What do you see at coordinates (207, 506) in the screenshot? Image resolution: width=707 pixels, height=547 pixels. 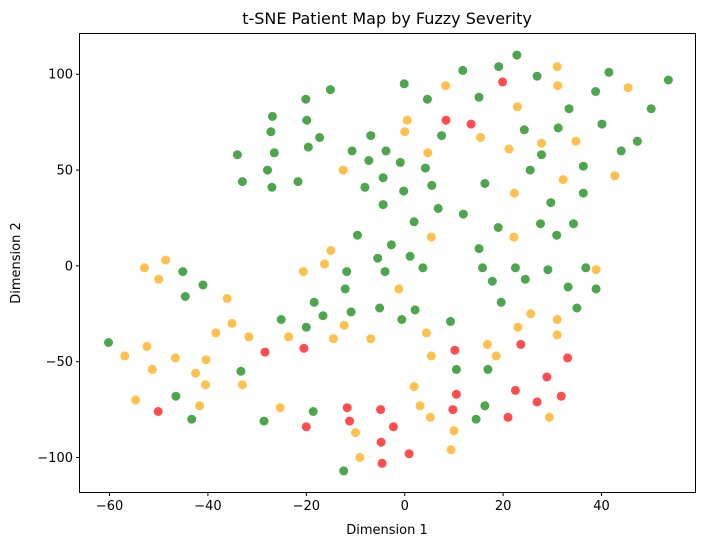 I see `x-tick-label: −40` at bounding box center [207, 506].